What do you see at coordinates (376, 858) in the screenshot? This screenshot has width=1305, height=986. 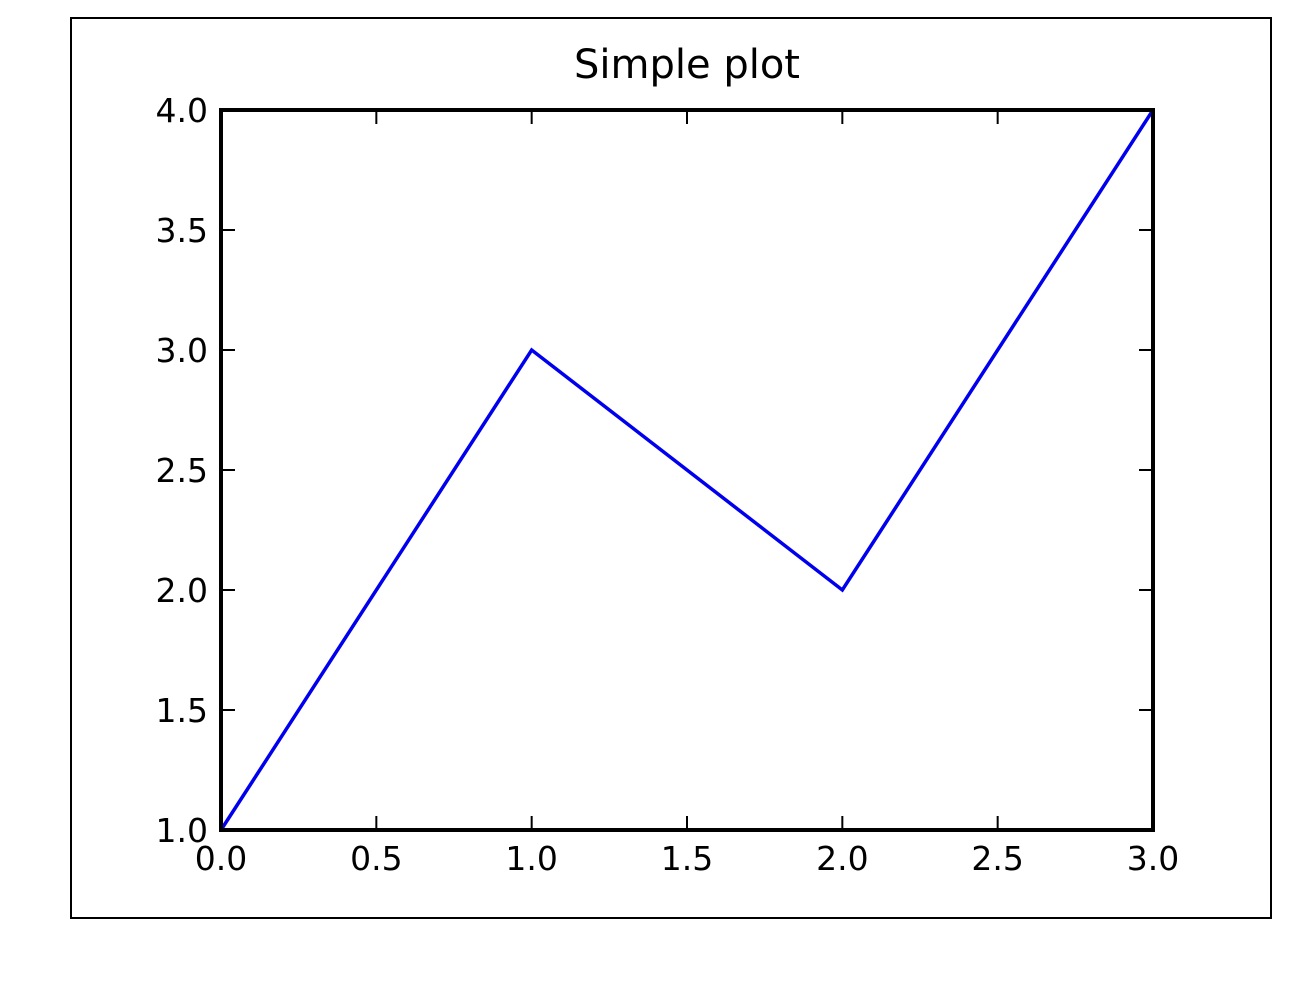 I see `x-tick-label: 0.5` at bounding box center [376, 858].